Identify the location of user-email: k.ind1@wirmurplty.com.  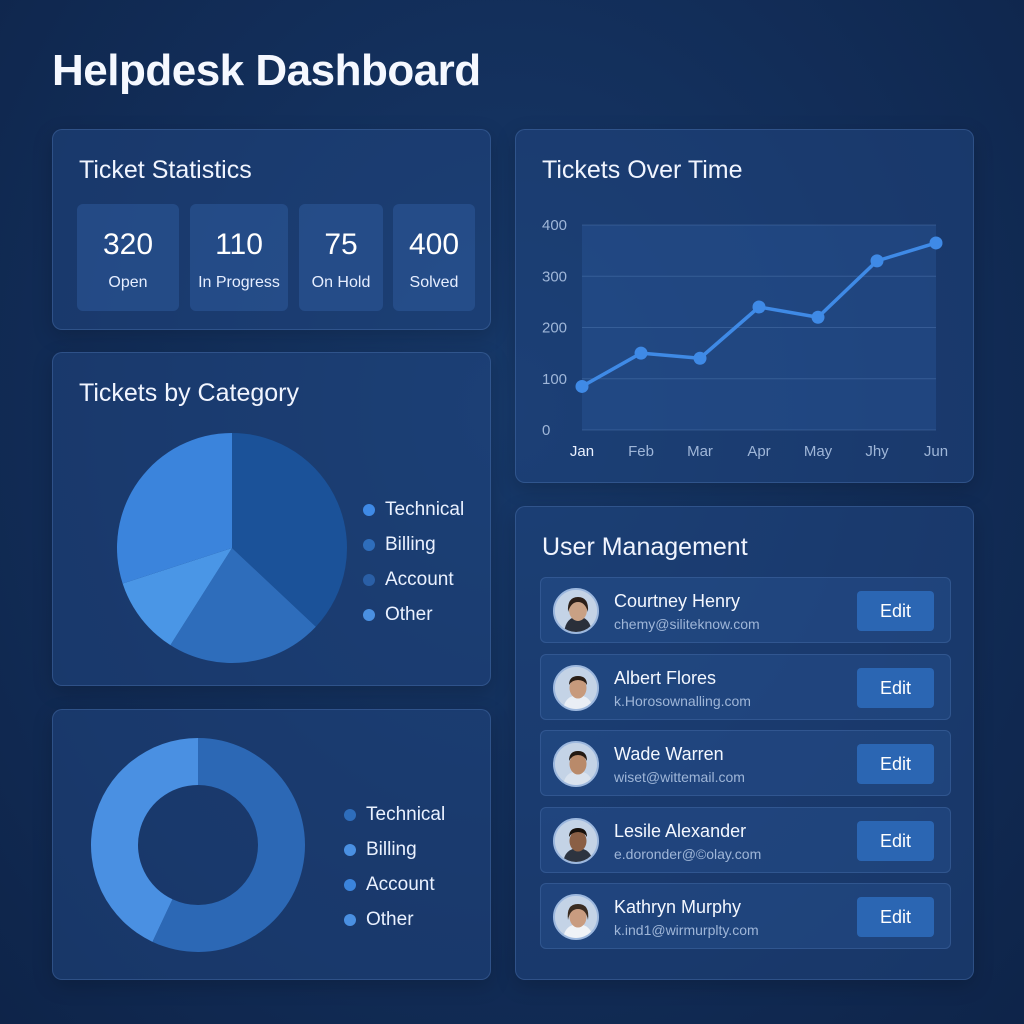
(686, 930).